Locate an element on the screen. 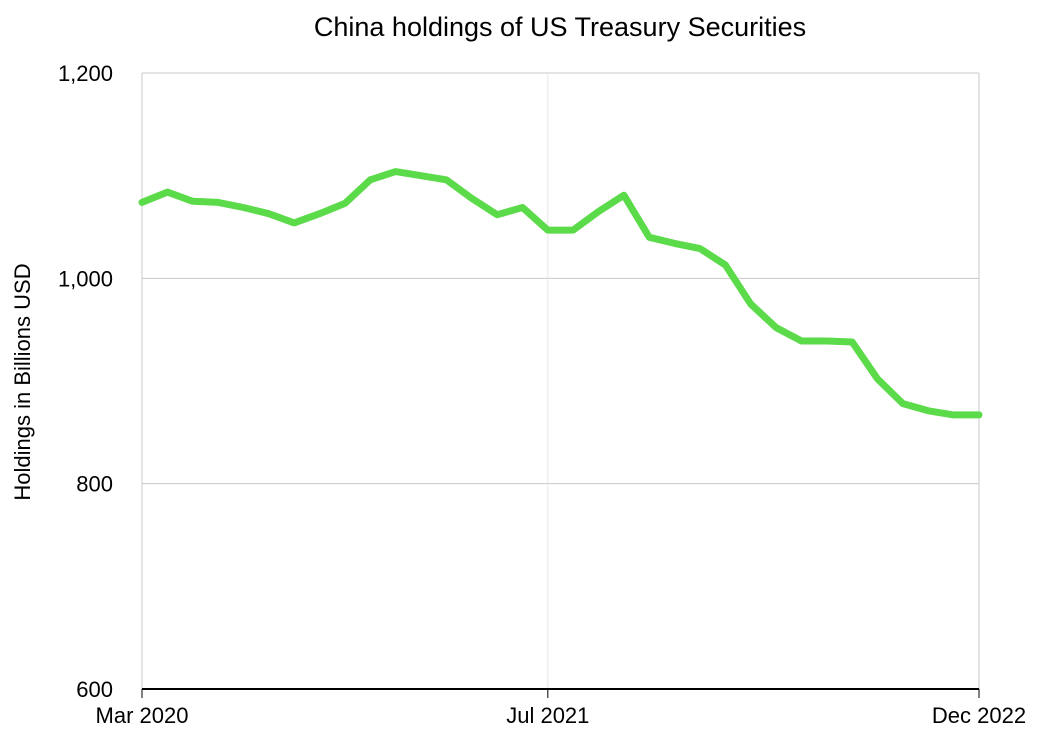  y-tick-label: 1,000 is located at coordinates (85, 278).